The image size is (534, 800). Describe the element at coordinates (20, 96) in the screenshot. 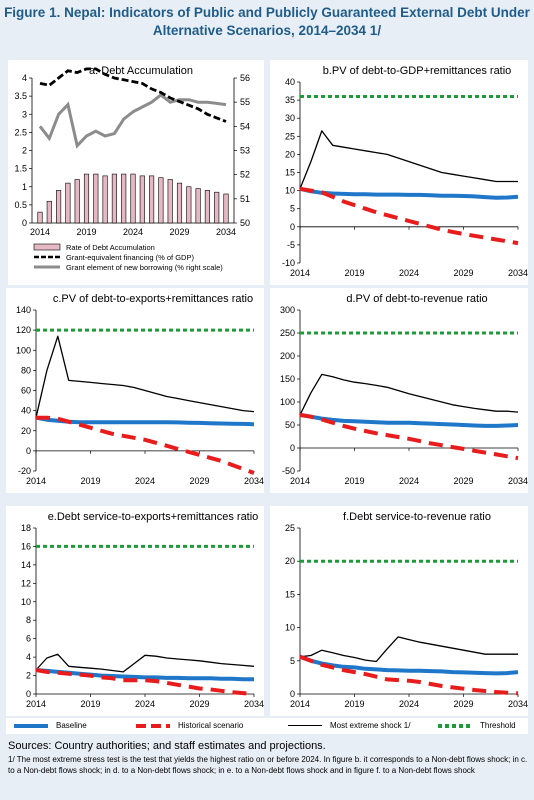

I see `y-tick-label-a: 3.5` at that location.